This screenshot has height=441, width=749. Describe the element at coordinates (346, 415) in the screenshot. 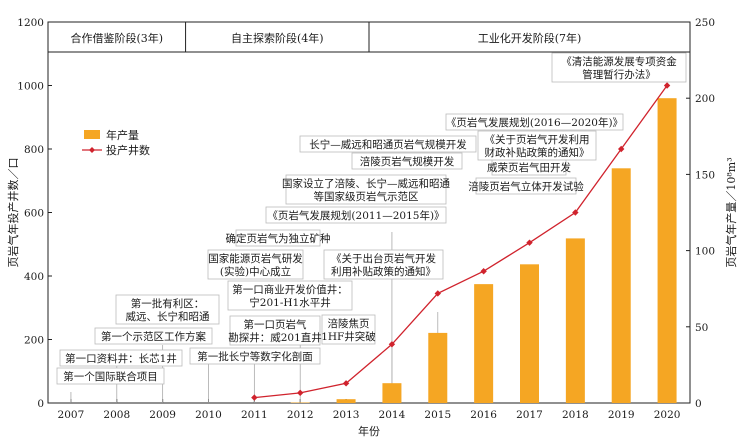

I see `x-tick-label: 2013` at that location.